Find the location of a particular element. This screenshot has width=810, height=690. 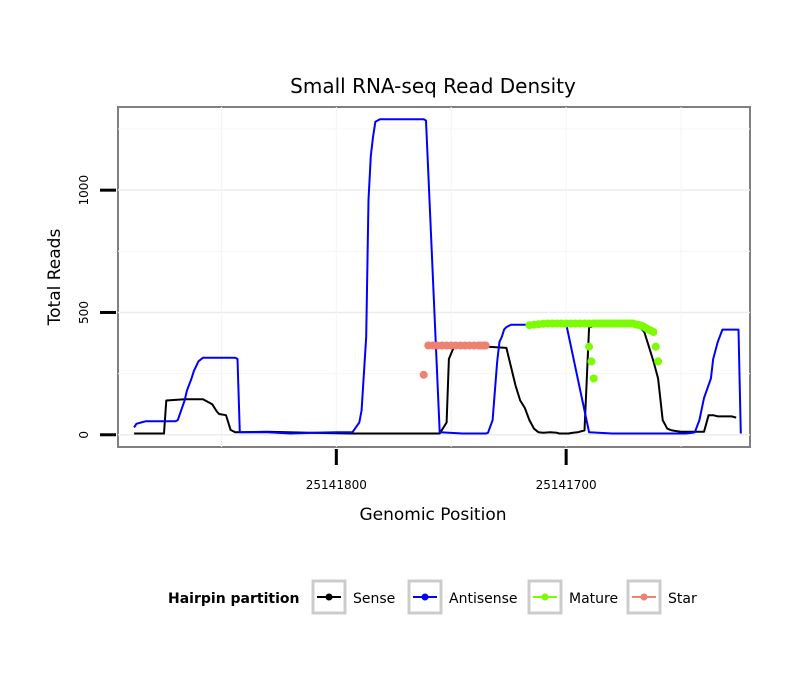

x-tick-label: 25141700 is located at coordinates (566, 485).